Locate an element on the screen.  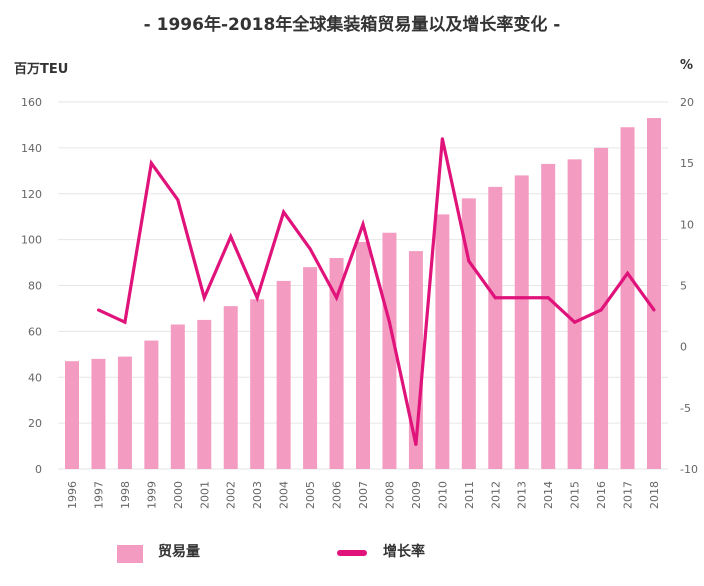
line-point-2015 is located at coordinates (575, 322).